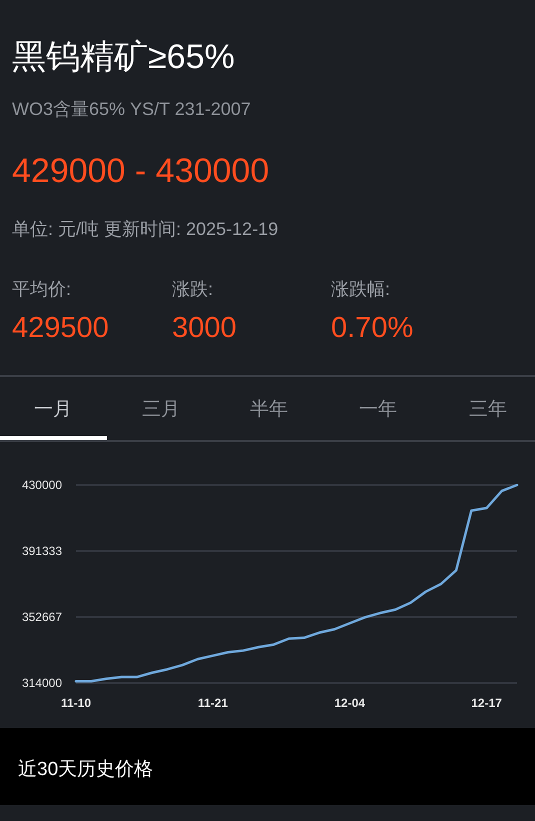 The height and width of the screenshot is (821, 535). What do you see at coordinates (42, 485) in the screenshot?
I see `y-tick-label: 430000` at bounding box center [42, 485].